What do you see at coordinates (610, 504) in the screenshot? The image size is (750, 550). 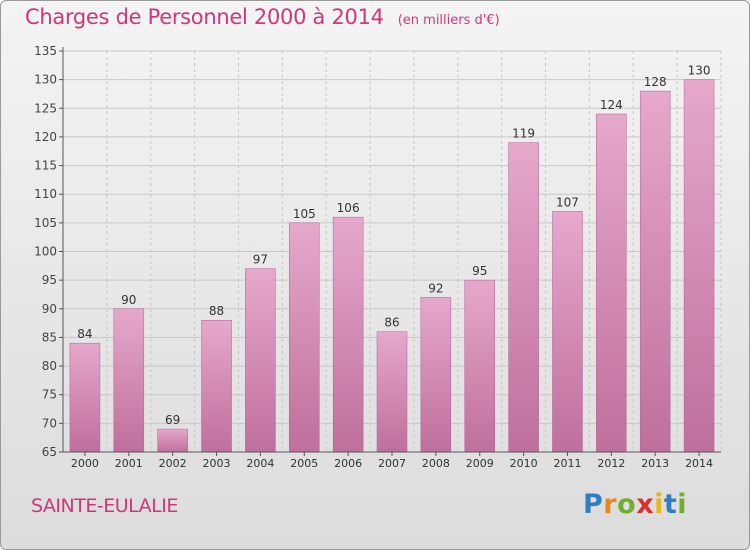 I see `logo-letter: r` at bounding box center [610, 504].